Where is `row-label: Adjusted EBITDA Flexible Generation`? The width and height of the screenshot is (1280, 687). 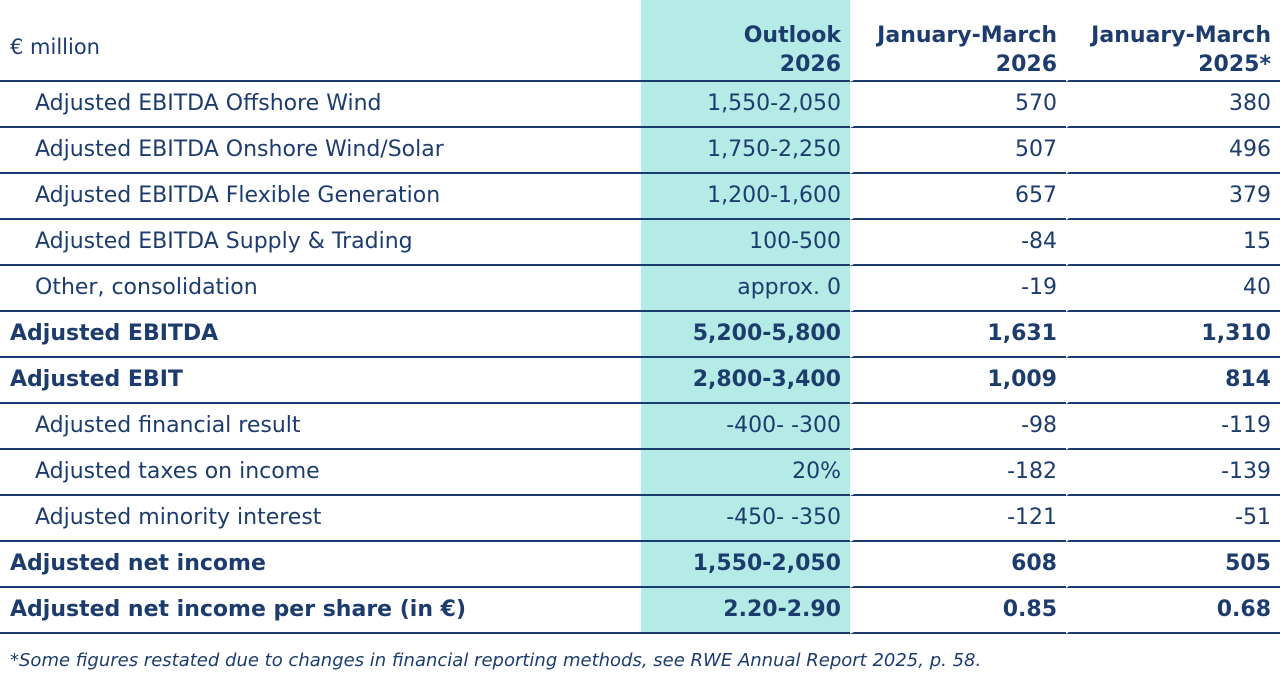
row-label: Adjusted EBITDA Flexible Generation is located at coordinates (320, 197).